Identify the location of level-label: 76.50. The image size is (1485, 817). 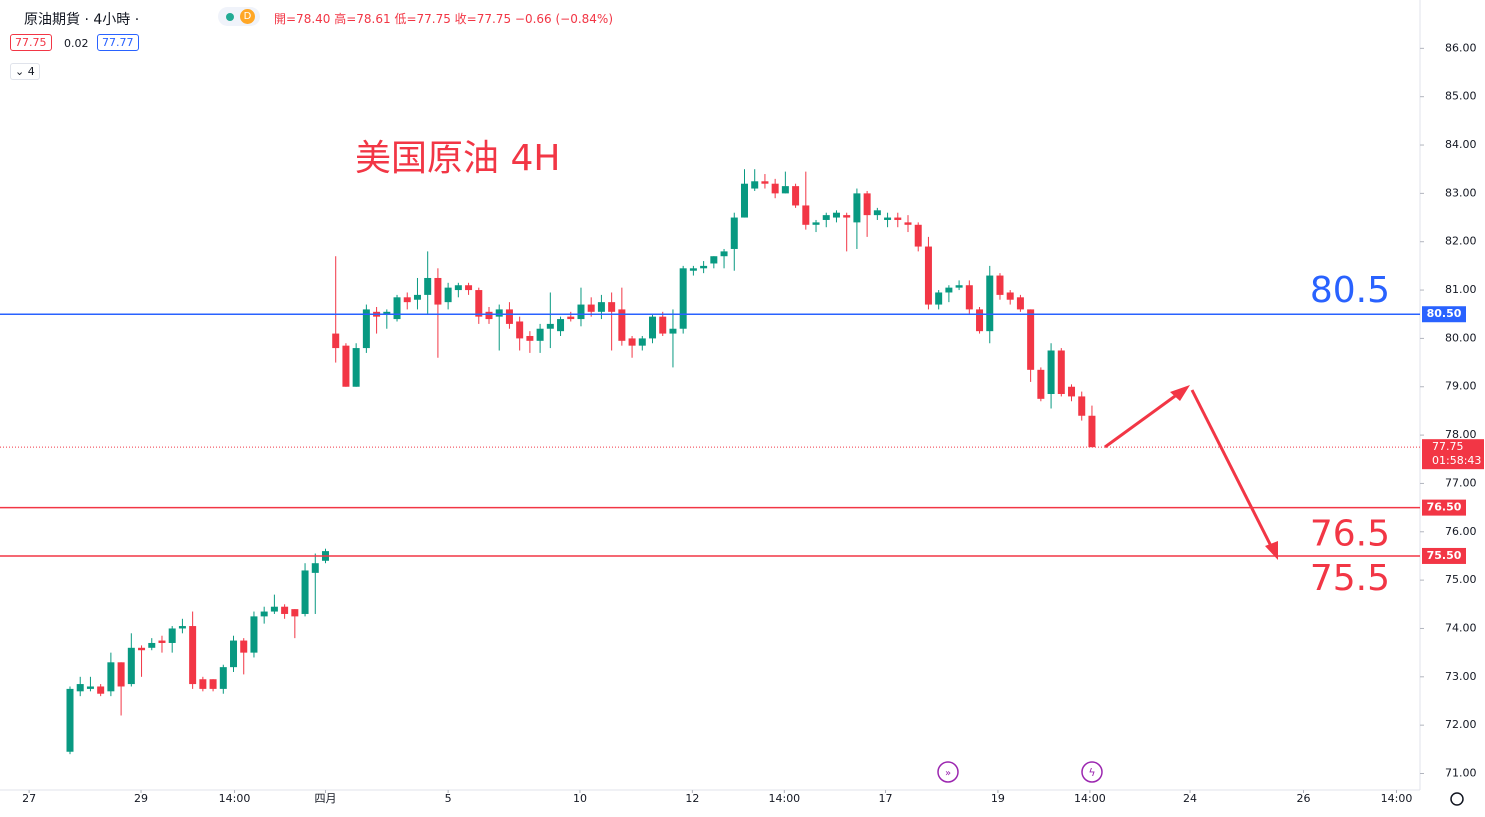
(1444, 507).